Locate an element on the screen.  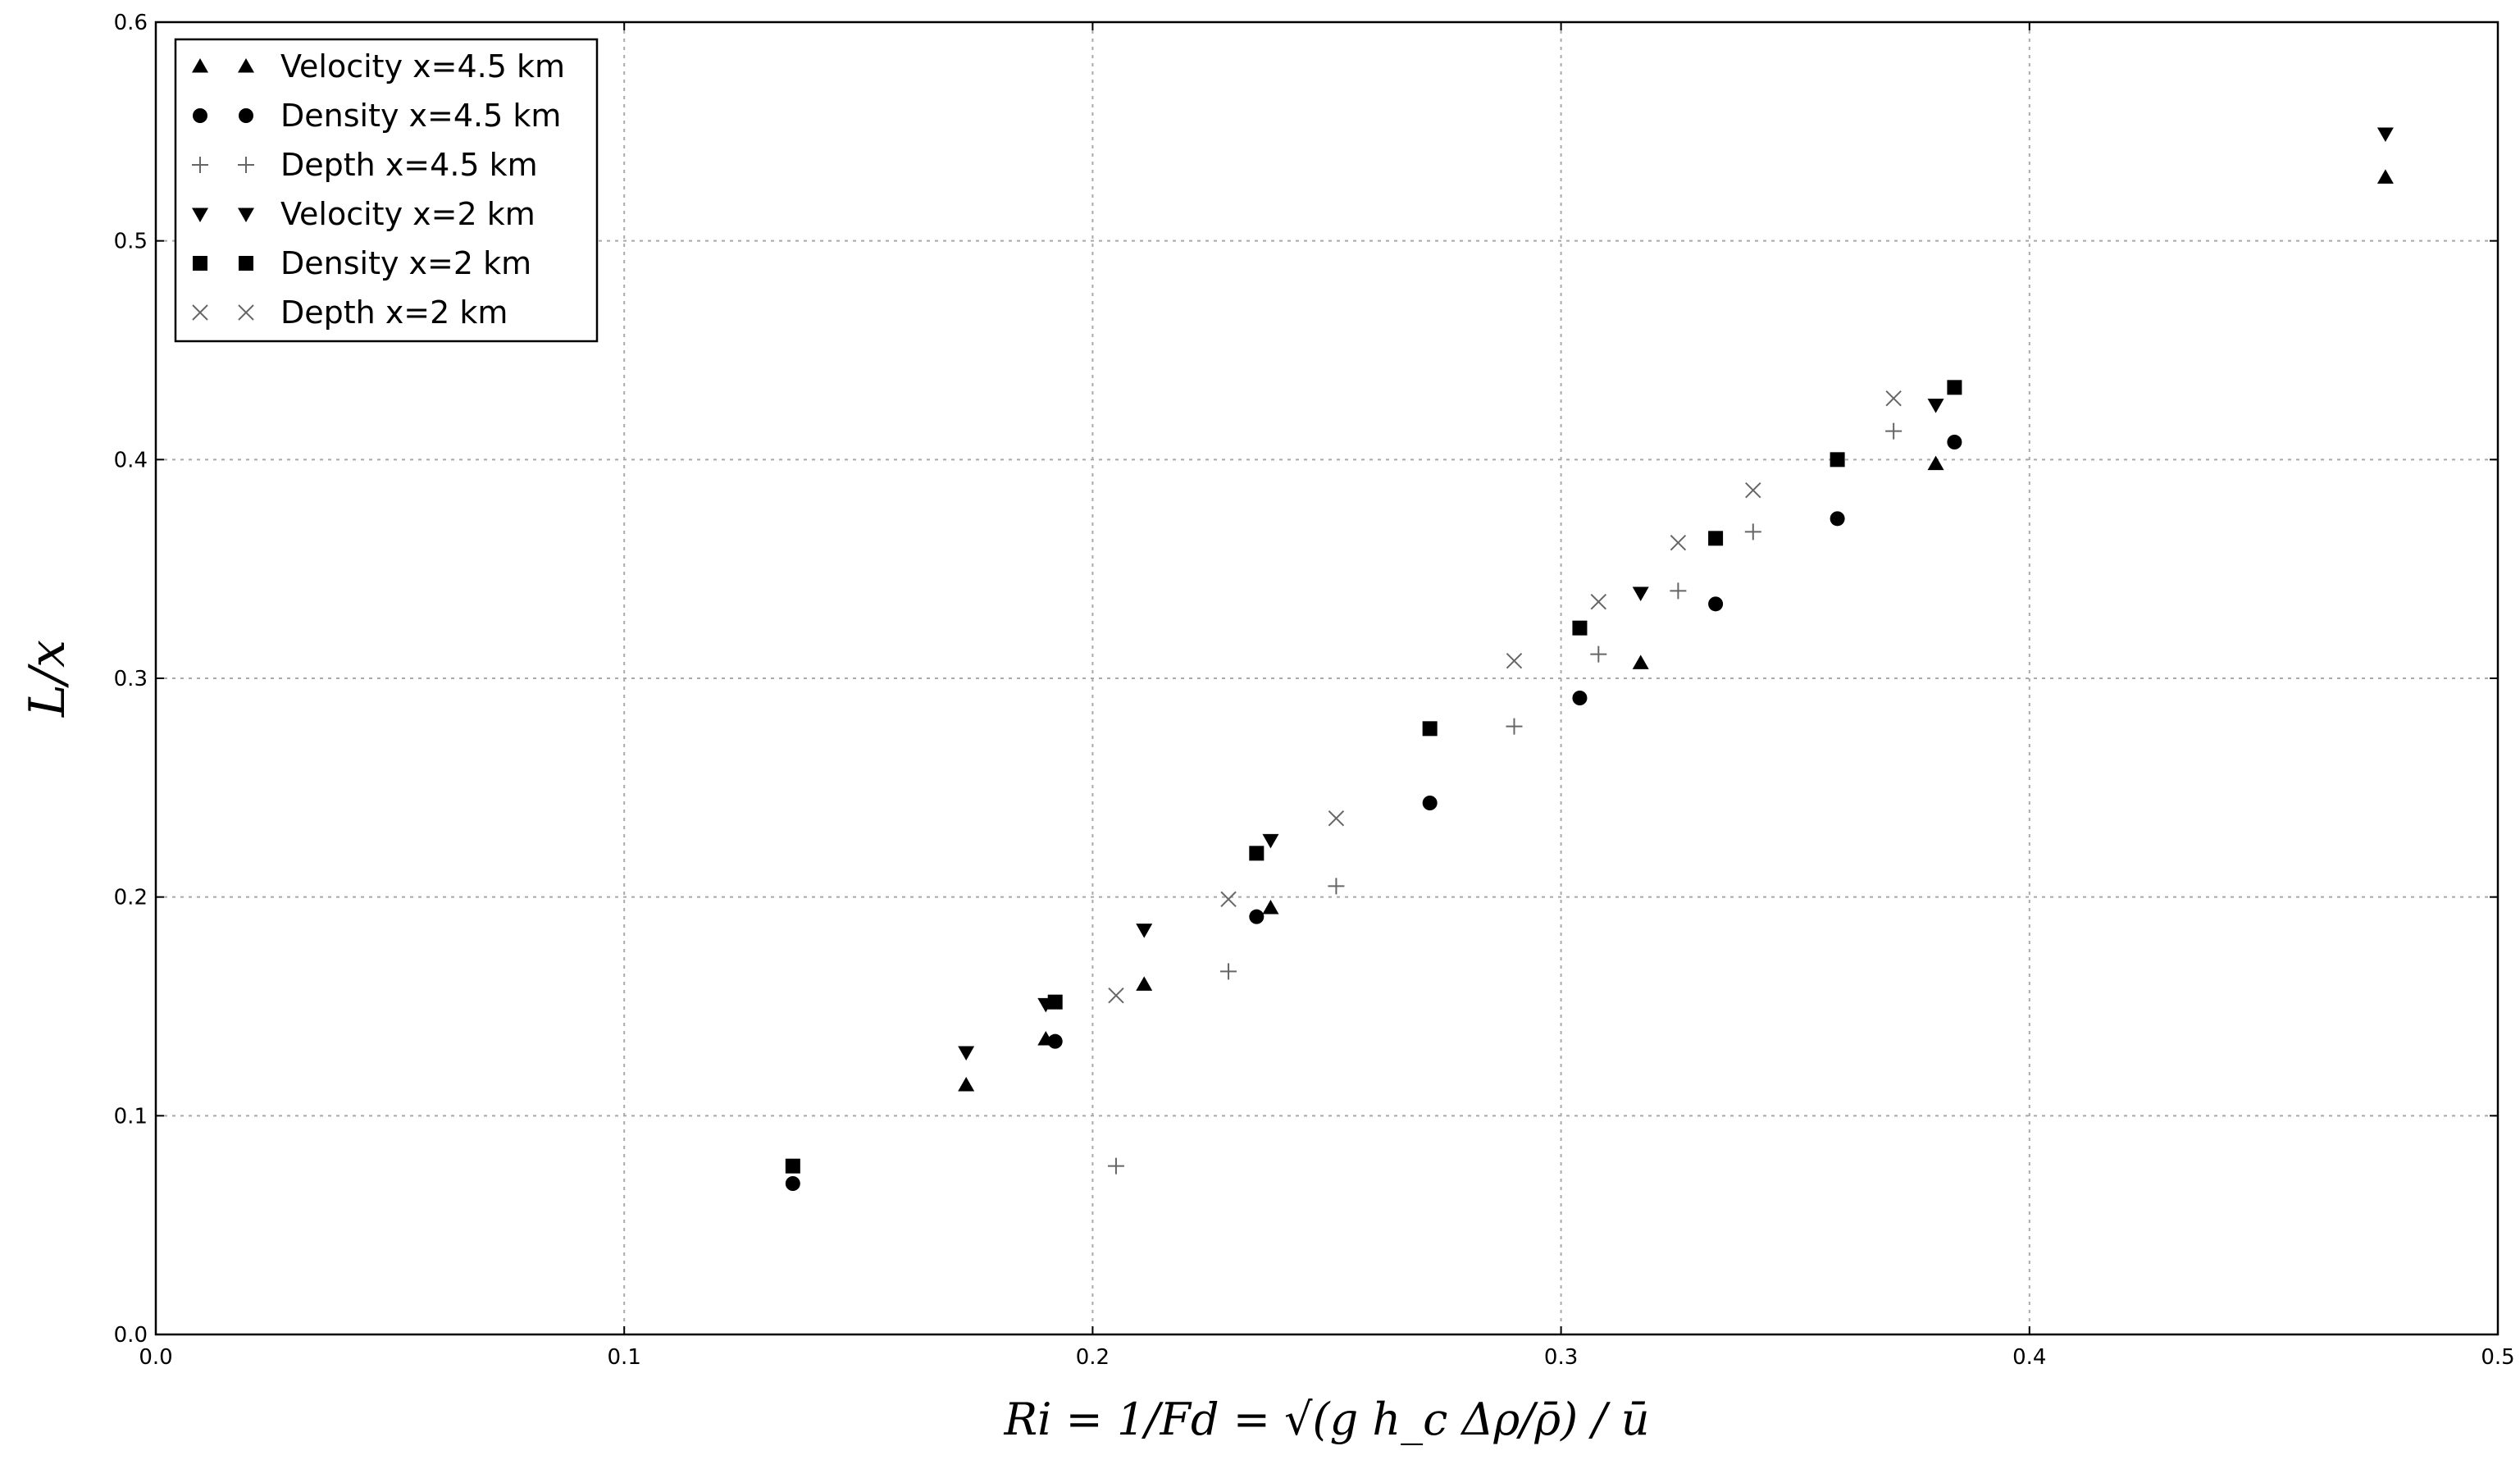
y-axis-label: L/x is located at coordinates (47, 679).